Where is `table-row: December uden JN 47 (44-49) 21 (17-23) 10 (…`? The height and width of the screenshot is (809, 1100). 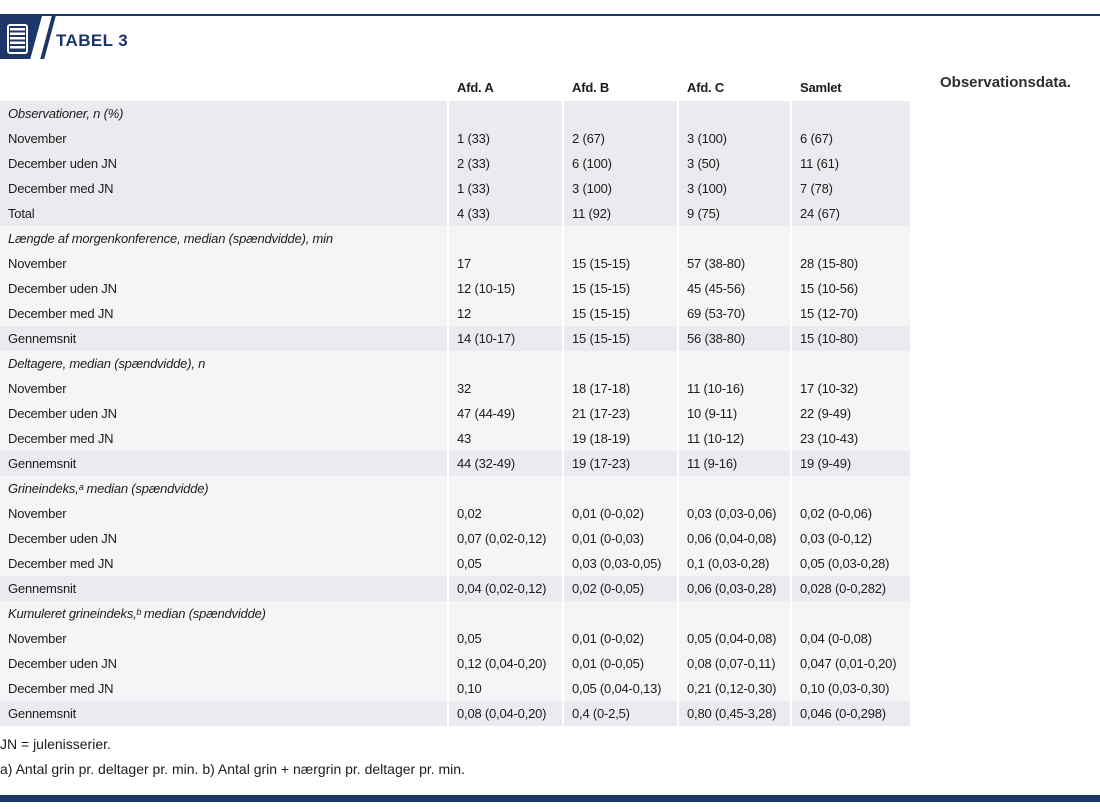
table-row: December uden JN 47 (44-49) 21 (17-23) 10 (… is located at coordinates (456, 414).